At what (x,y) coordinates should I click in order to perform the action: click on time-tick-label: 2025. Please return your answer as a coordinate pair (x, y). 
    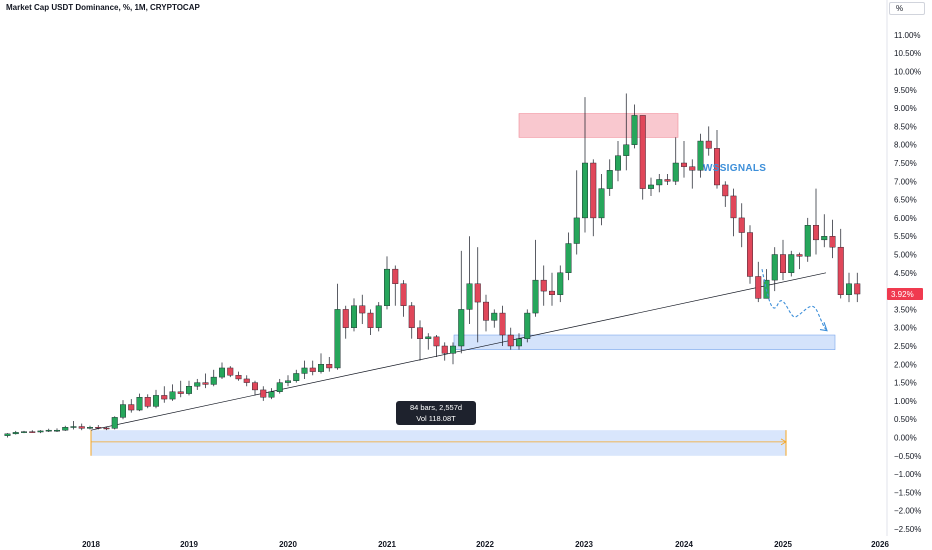
    Looking at the image, I should click on (783, 544).